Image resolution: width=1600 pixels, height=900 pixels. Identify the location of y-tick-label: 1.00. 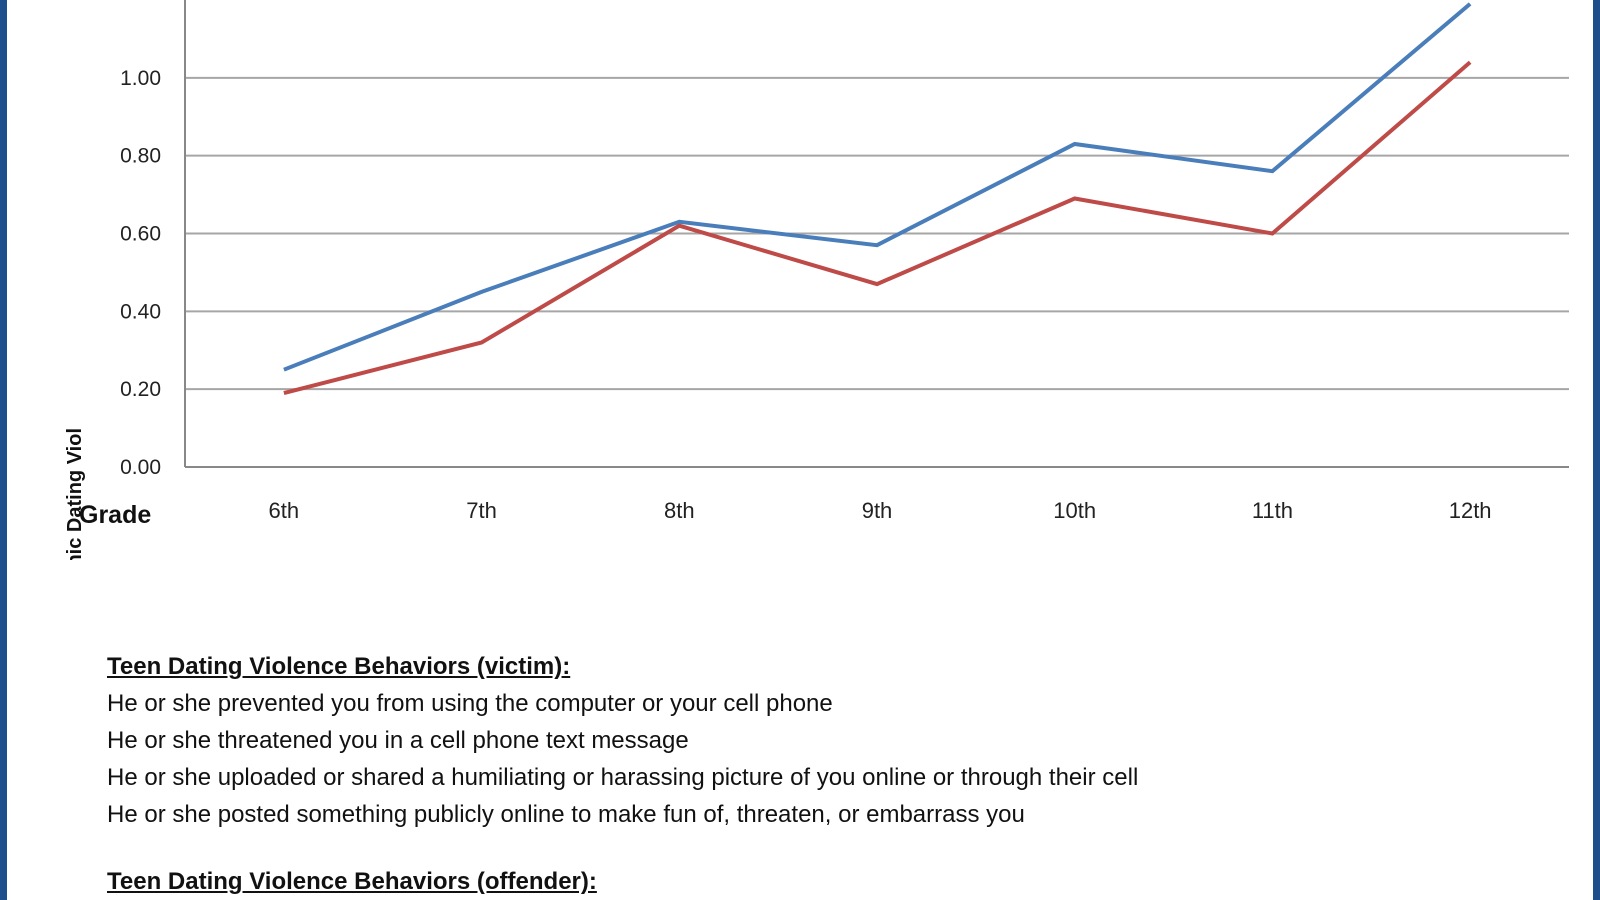
(140, 78).